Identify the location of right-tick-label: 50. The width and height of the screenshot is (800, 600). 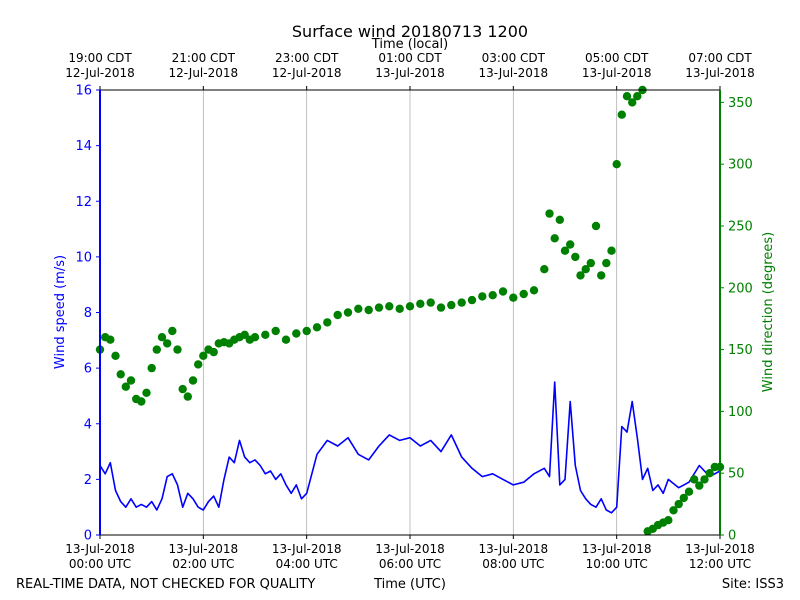
(736, 474).